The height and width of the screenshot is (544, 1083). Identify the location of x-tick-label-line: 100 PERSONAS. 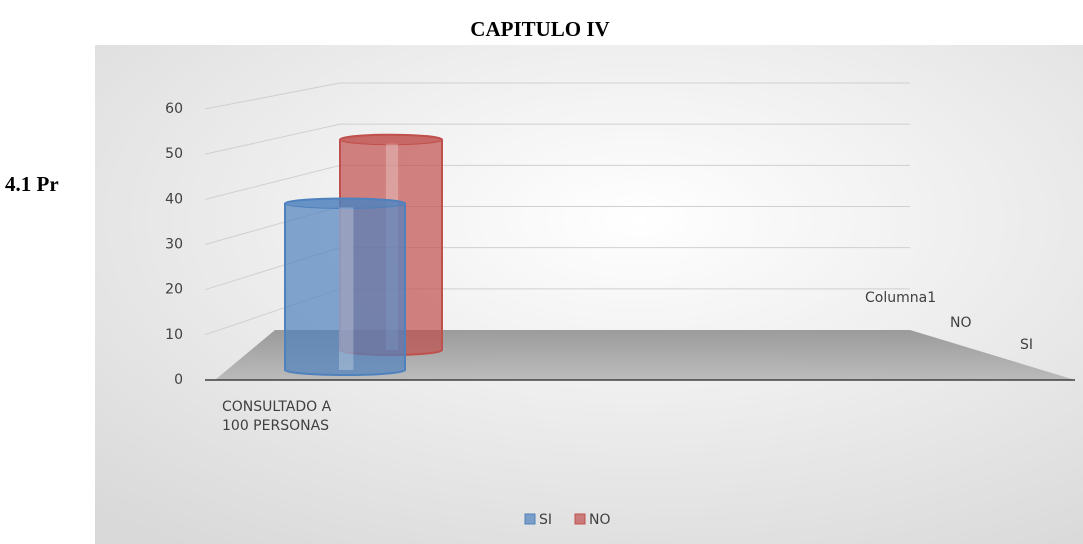
(275, 426).